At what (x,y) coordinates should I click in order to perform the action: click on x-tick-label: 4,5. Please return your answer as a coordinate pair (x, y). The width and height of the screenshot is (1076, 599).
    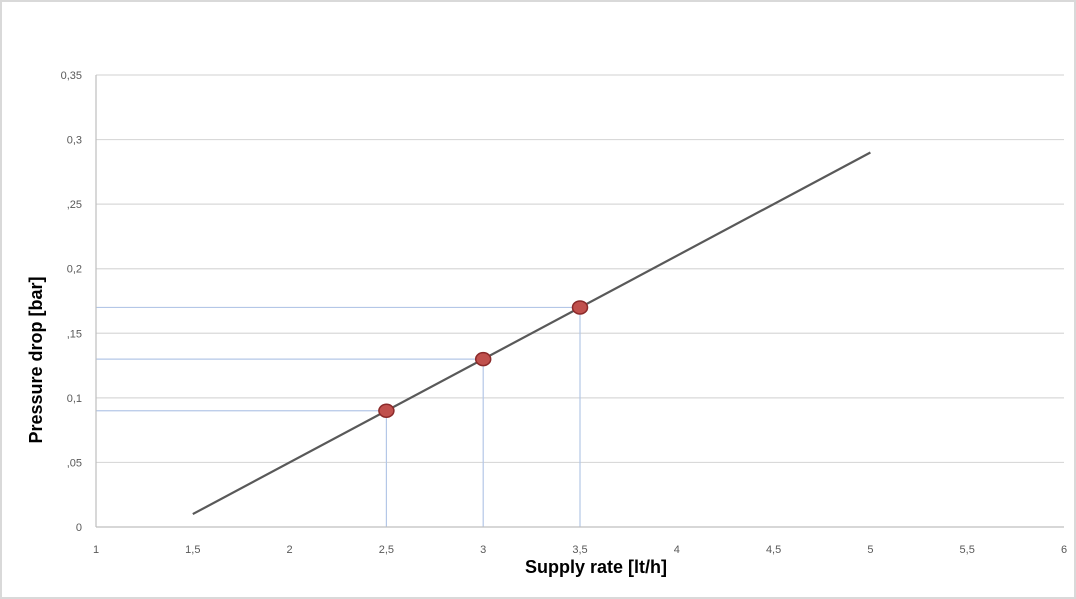
    Looking at the image, I should click on (773, 550).